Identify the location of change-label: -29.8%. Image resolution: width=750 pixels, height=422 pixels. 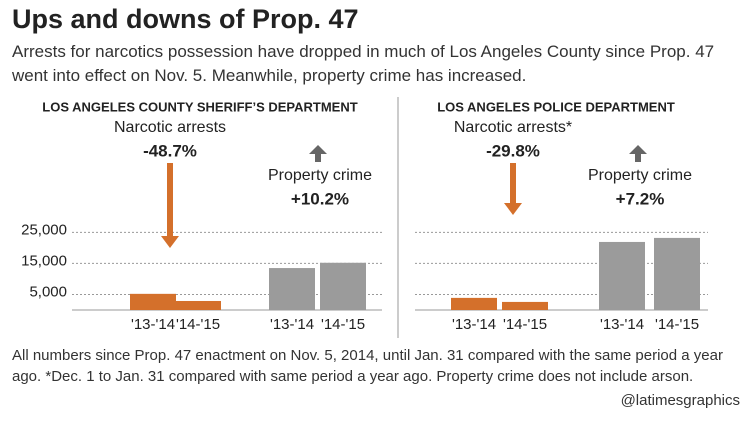
(513, 150).